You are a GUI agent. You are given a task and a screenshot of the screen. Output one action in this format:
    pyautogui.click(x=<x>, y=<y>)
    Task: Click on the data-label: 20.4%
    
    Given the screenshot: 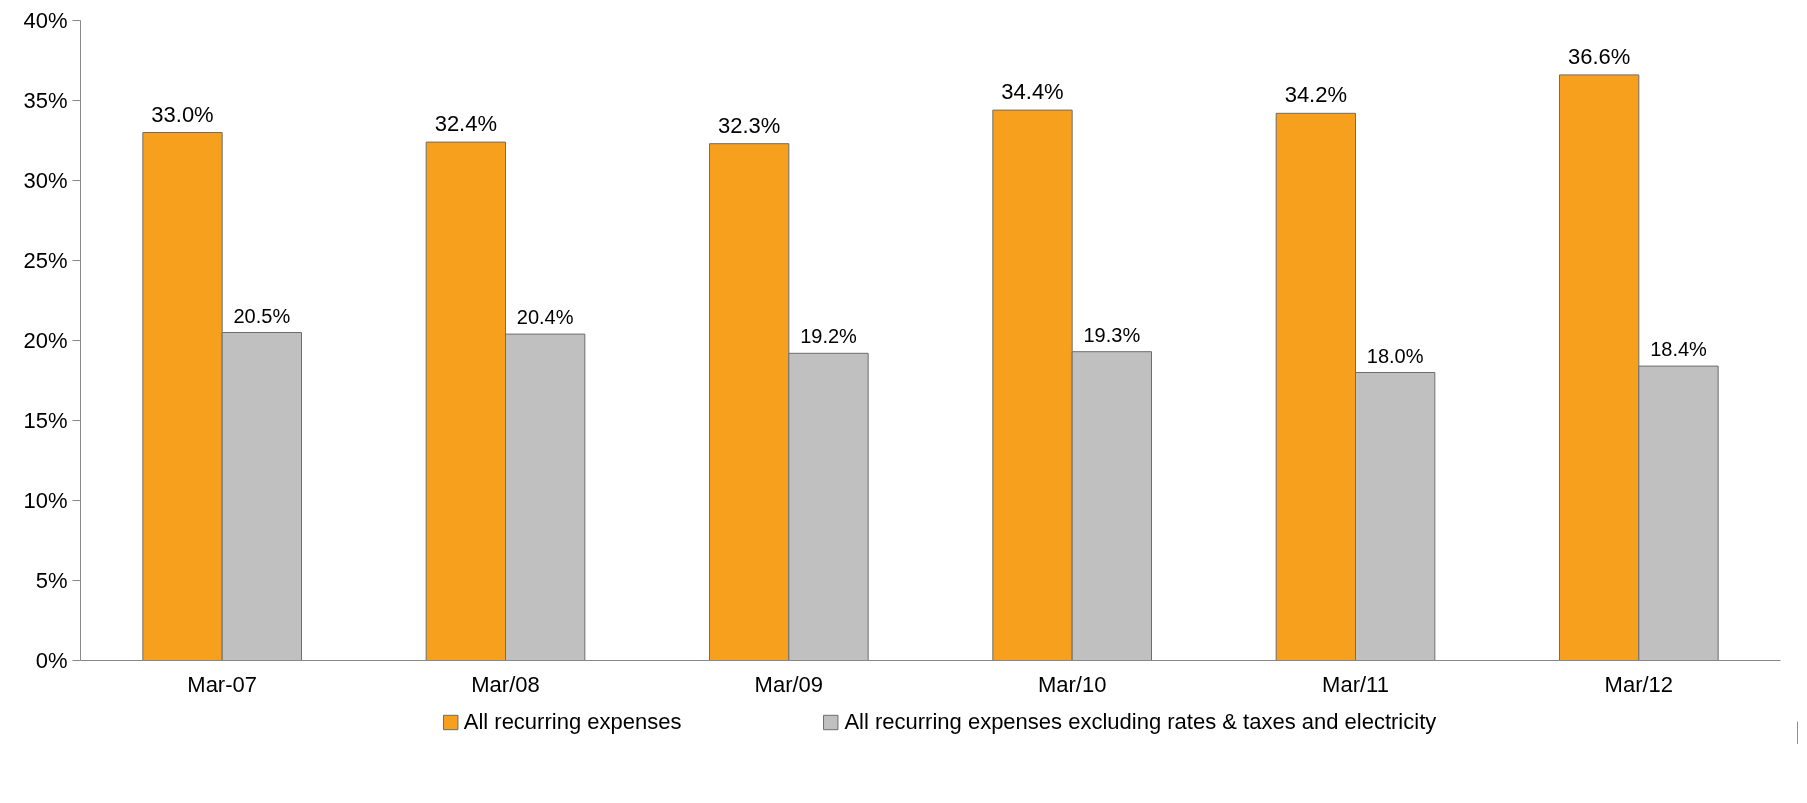 What is the action you would take?
    pyautogui.click(x=545, y=317)
    